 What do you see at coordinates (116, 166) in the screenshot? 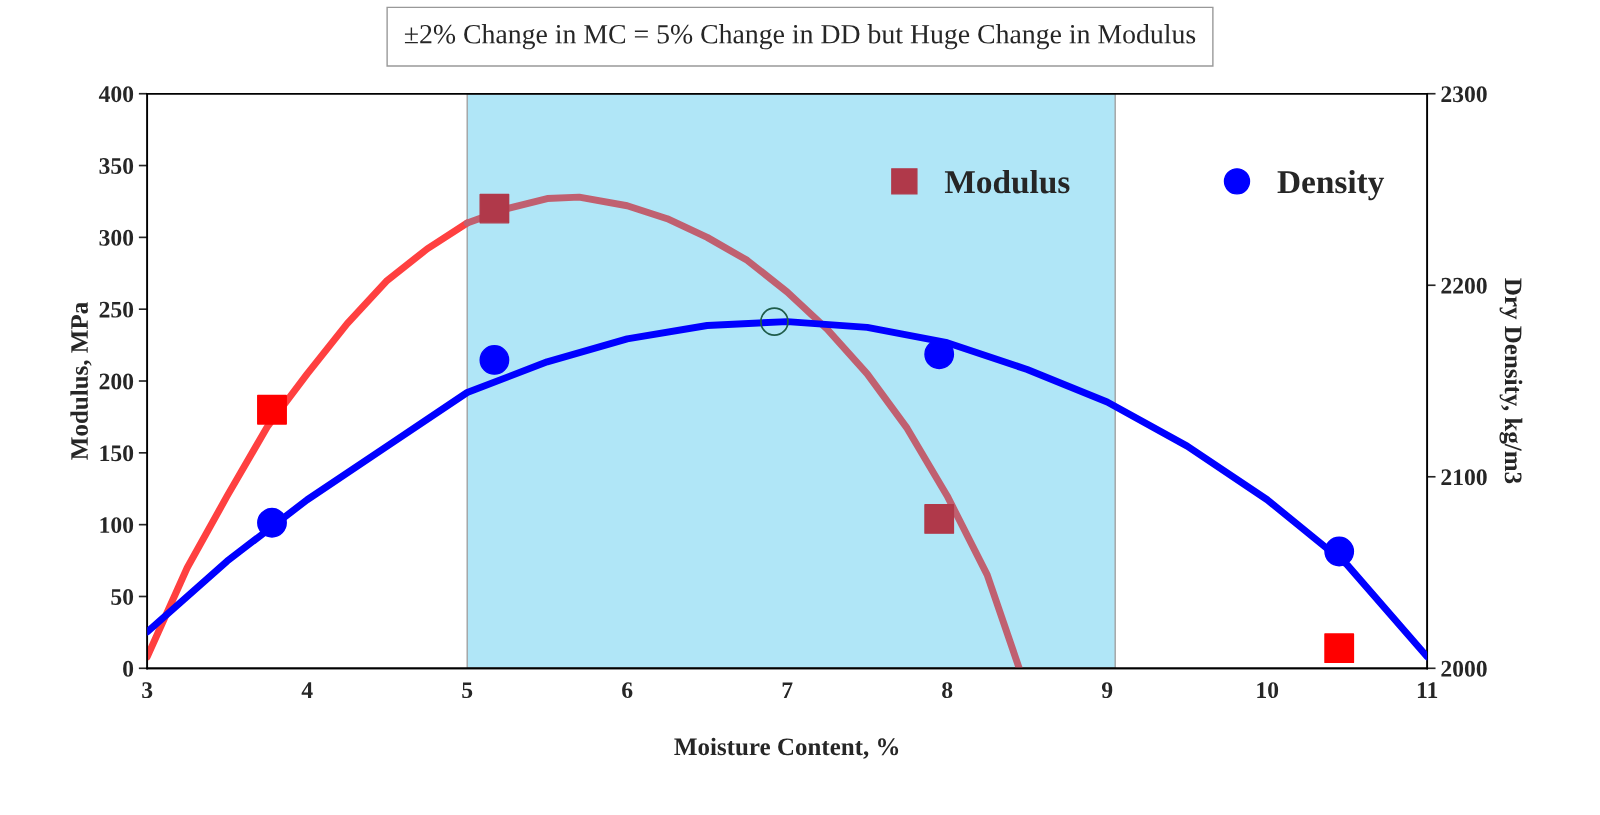
I see `y-tick-label: 350` at bounding box center [116, 166].